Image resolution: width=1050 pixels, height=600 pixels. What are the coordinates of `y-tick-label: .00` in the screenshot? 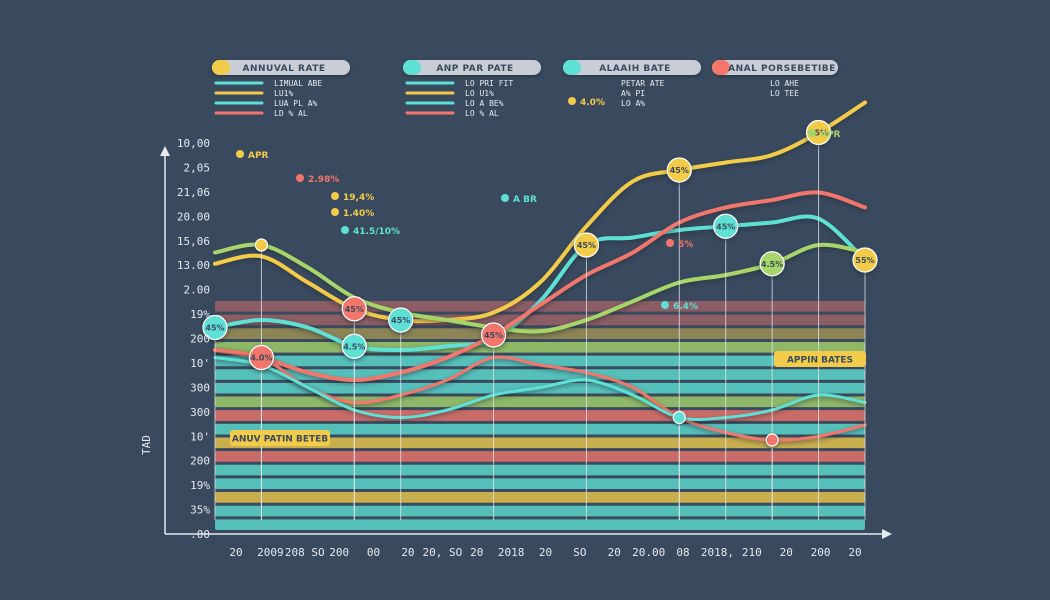 It's located at (200, 534).